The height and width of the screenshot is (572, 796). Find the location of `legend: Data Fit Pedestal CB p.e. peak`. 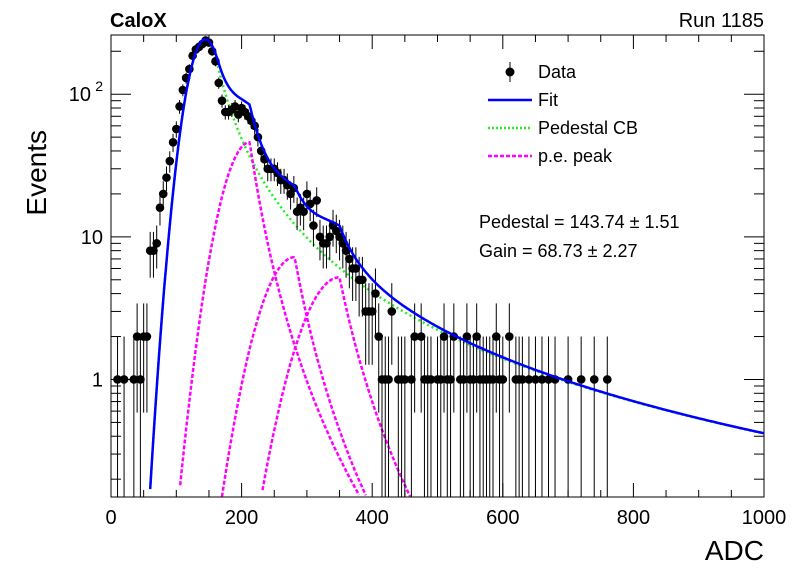

legend: Data Fit Pedestal CB p.e. peak is located at coordinates (563, 114).